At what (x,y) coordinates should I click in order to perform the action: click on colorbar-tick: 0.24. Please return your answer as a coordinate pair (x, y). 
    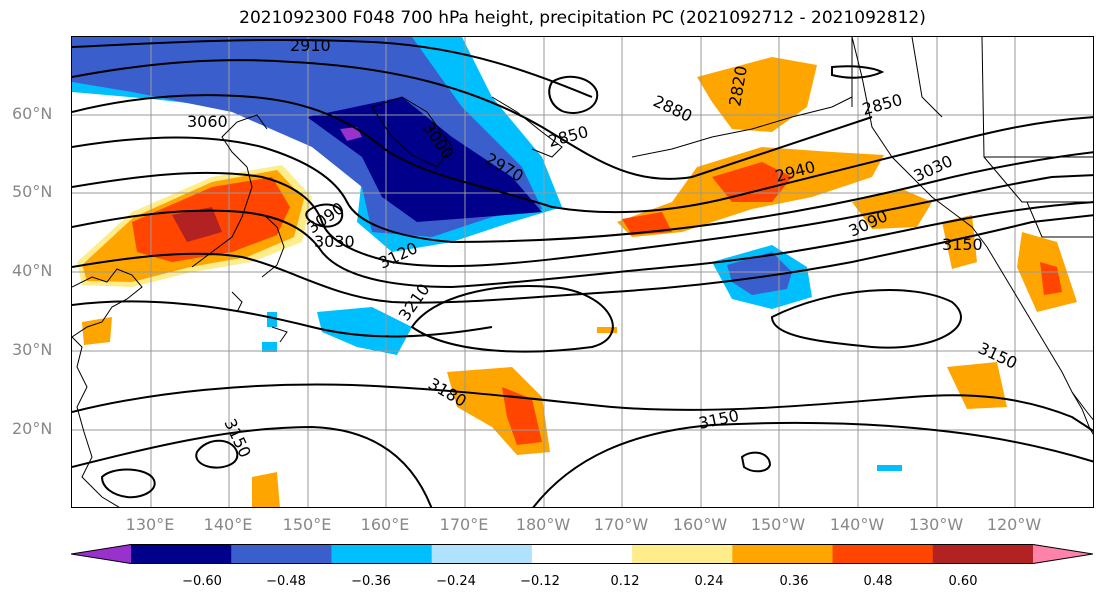
    Looking at the image, I should click on (709, 581).